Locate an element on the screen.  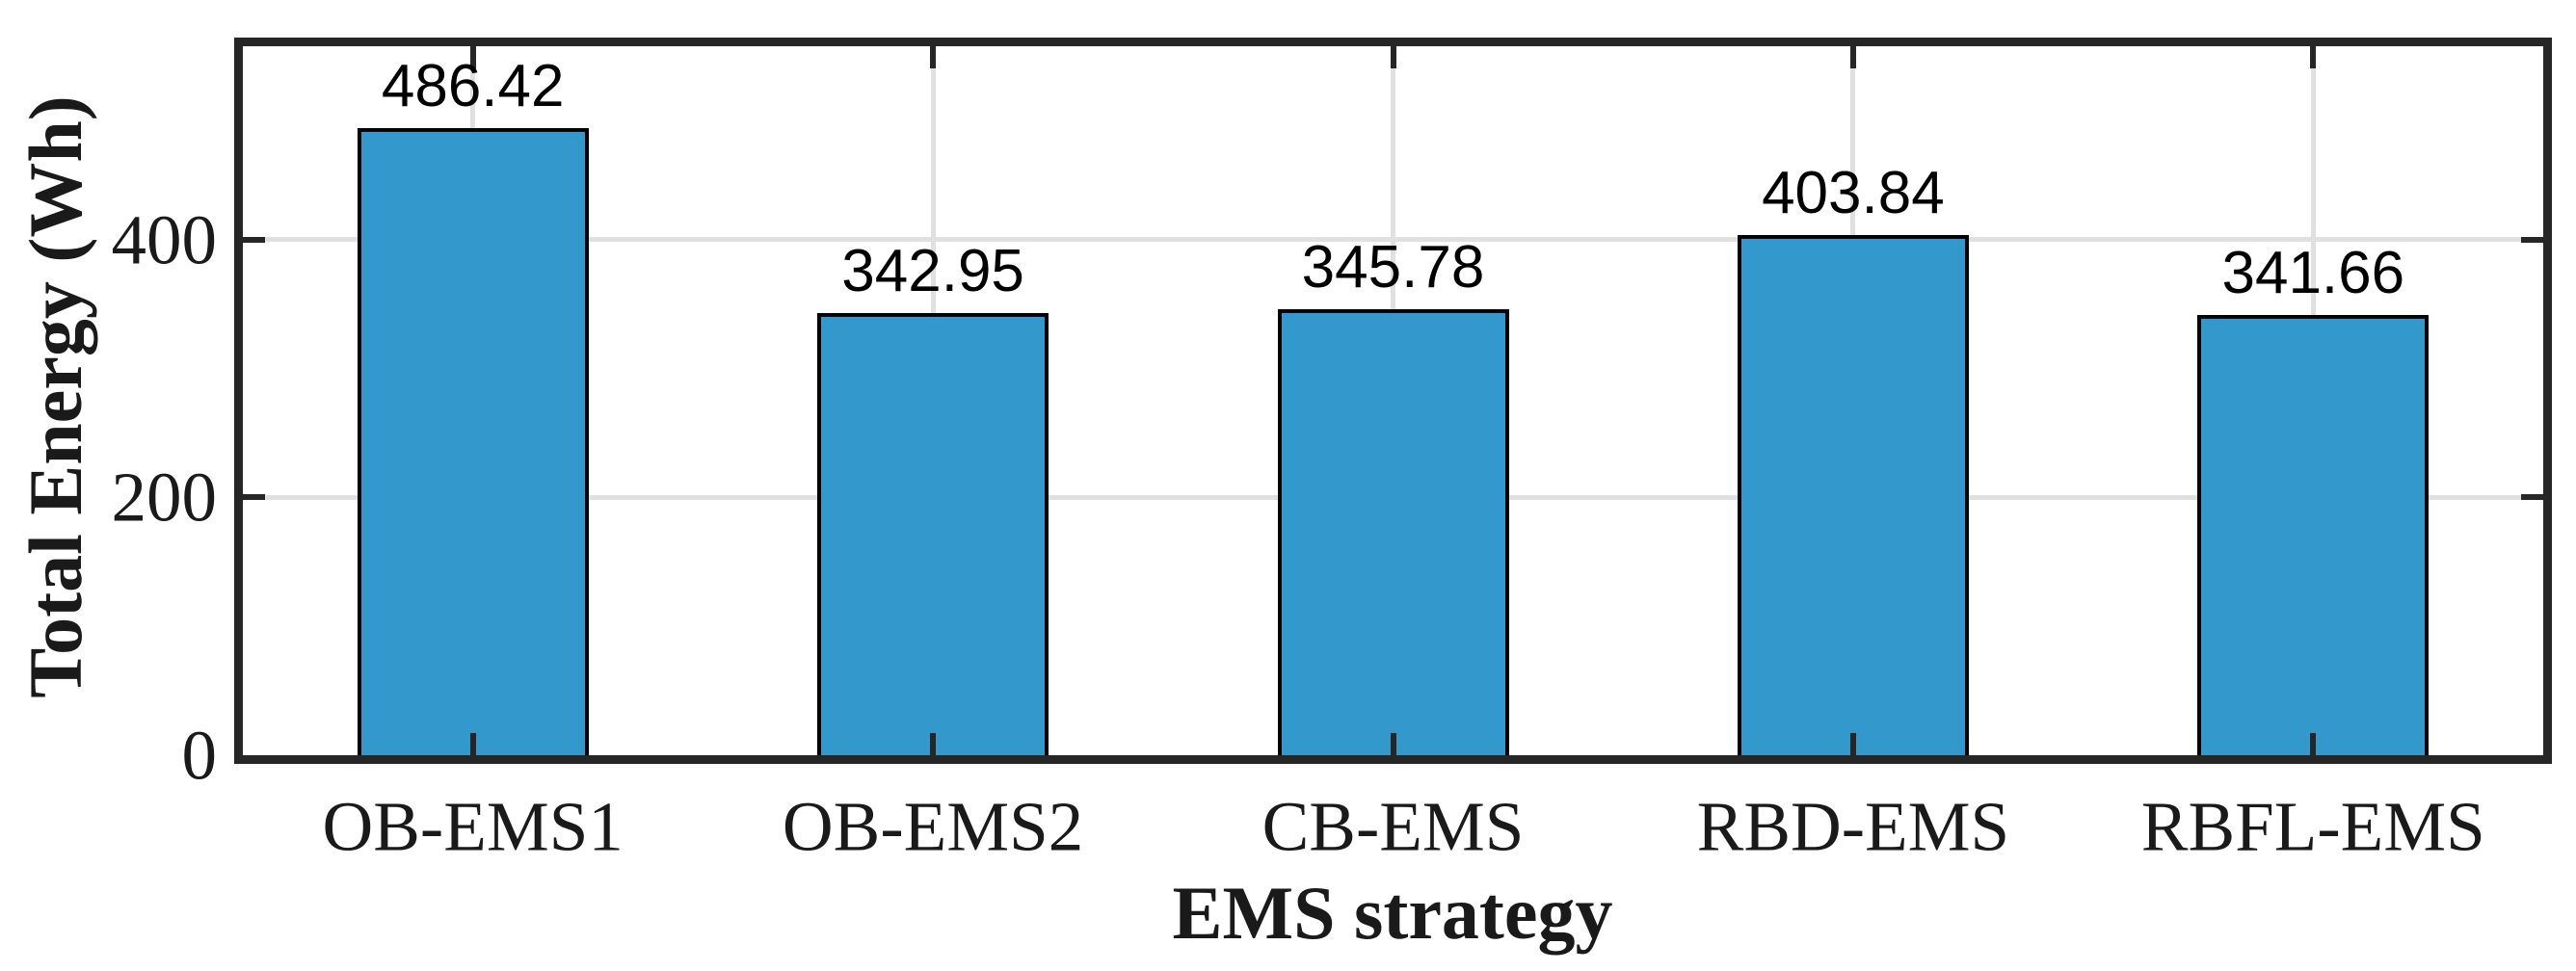
x-tick-label-OB-EMS2: OB-EMS2 is located at coordinates (933, 827).